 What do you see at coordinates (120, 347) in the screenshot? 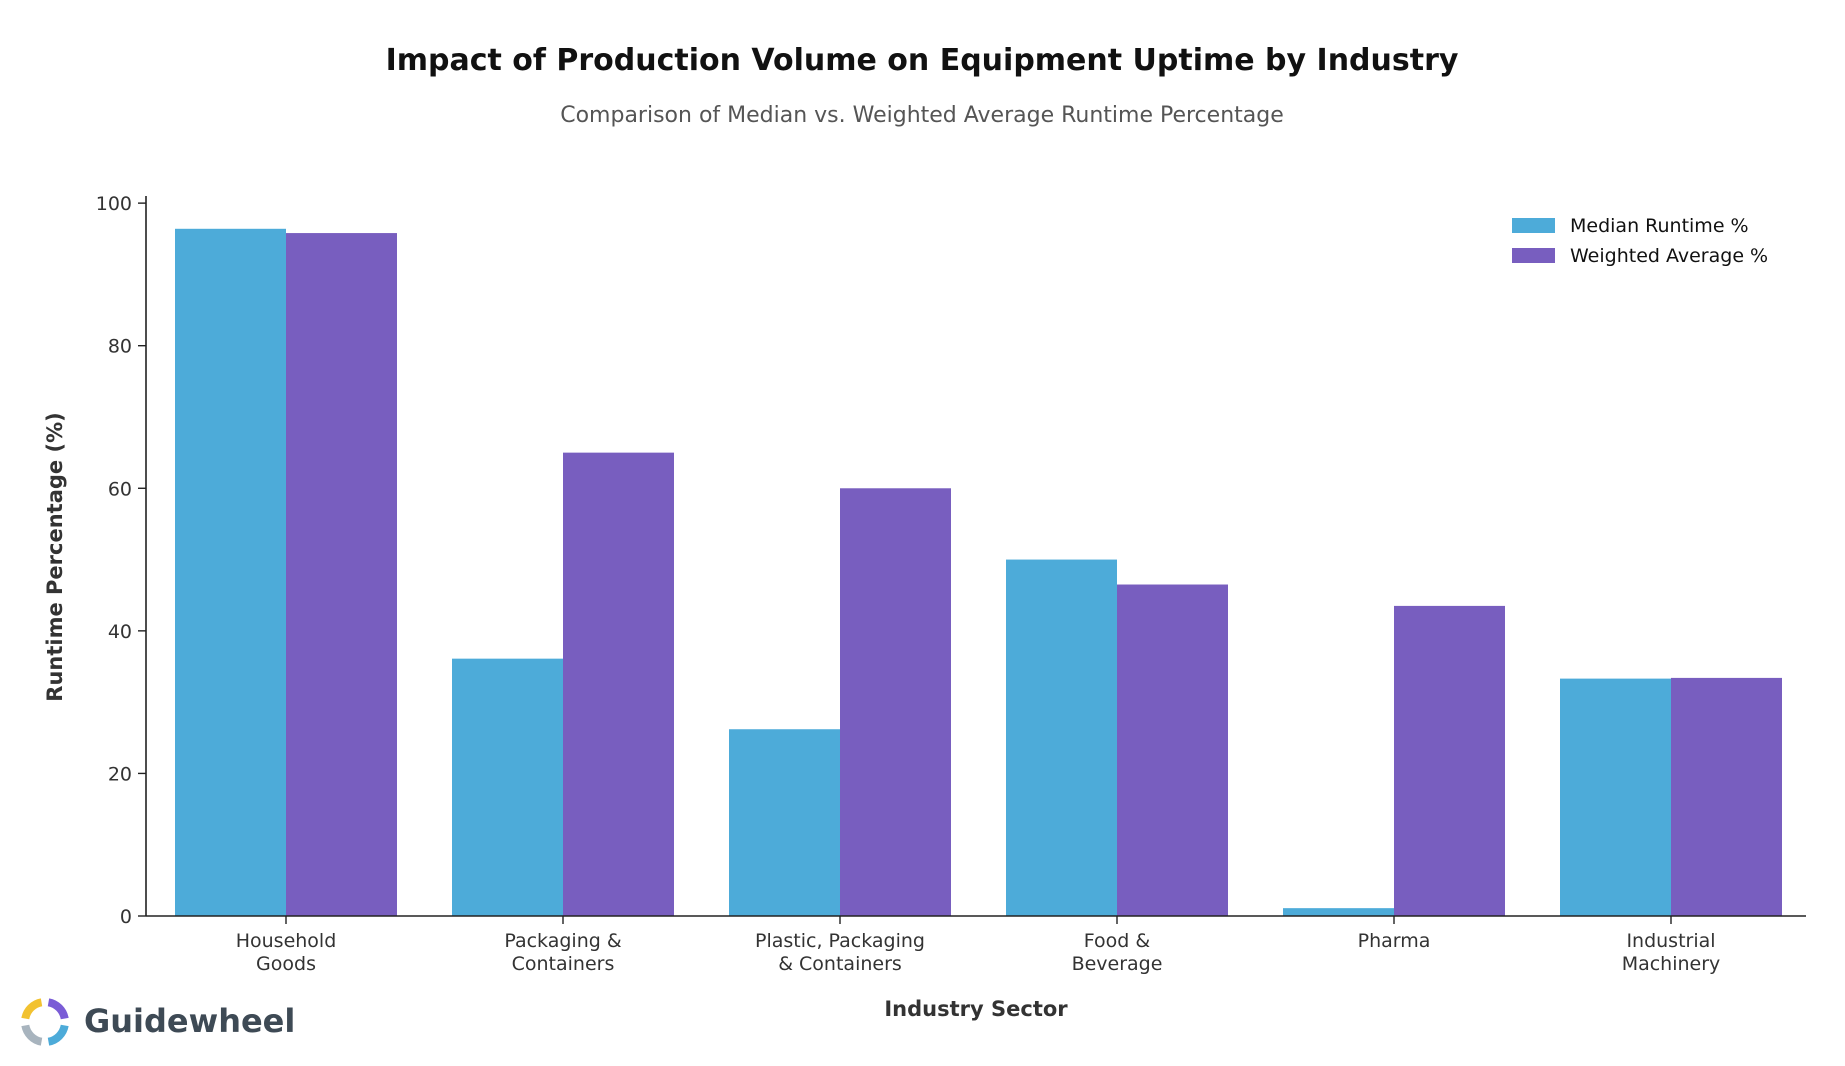
I see `y-tick-label-80: 80` at bounding box center [120, 347].